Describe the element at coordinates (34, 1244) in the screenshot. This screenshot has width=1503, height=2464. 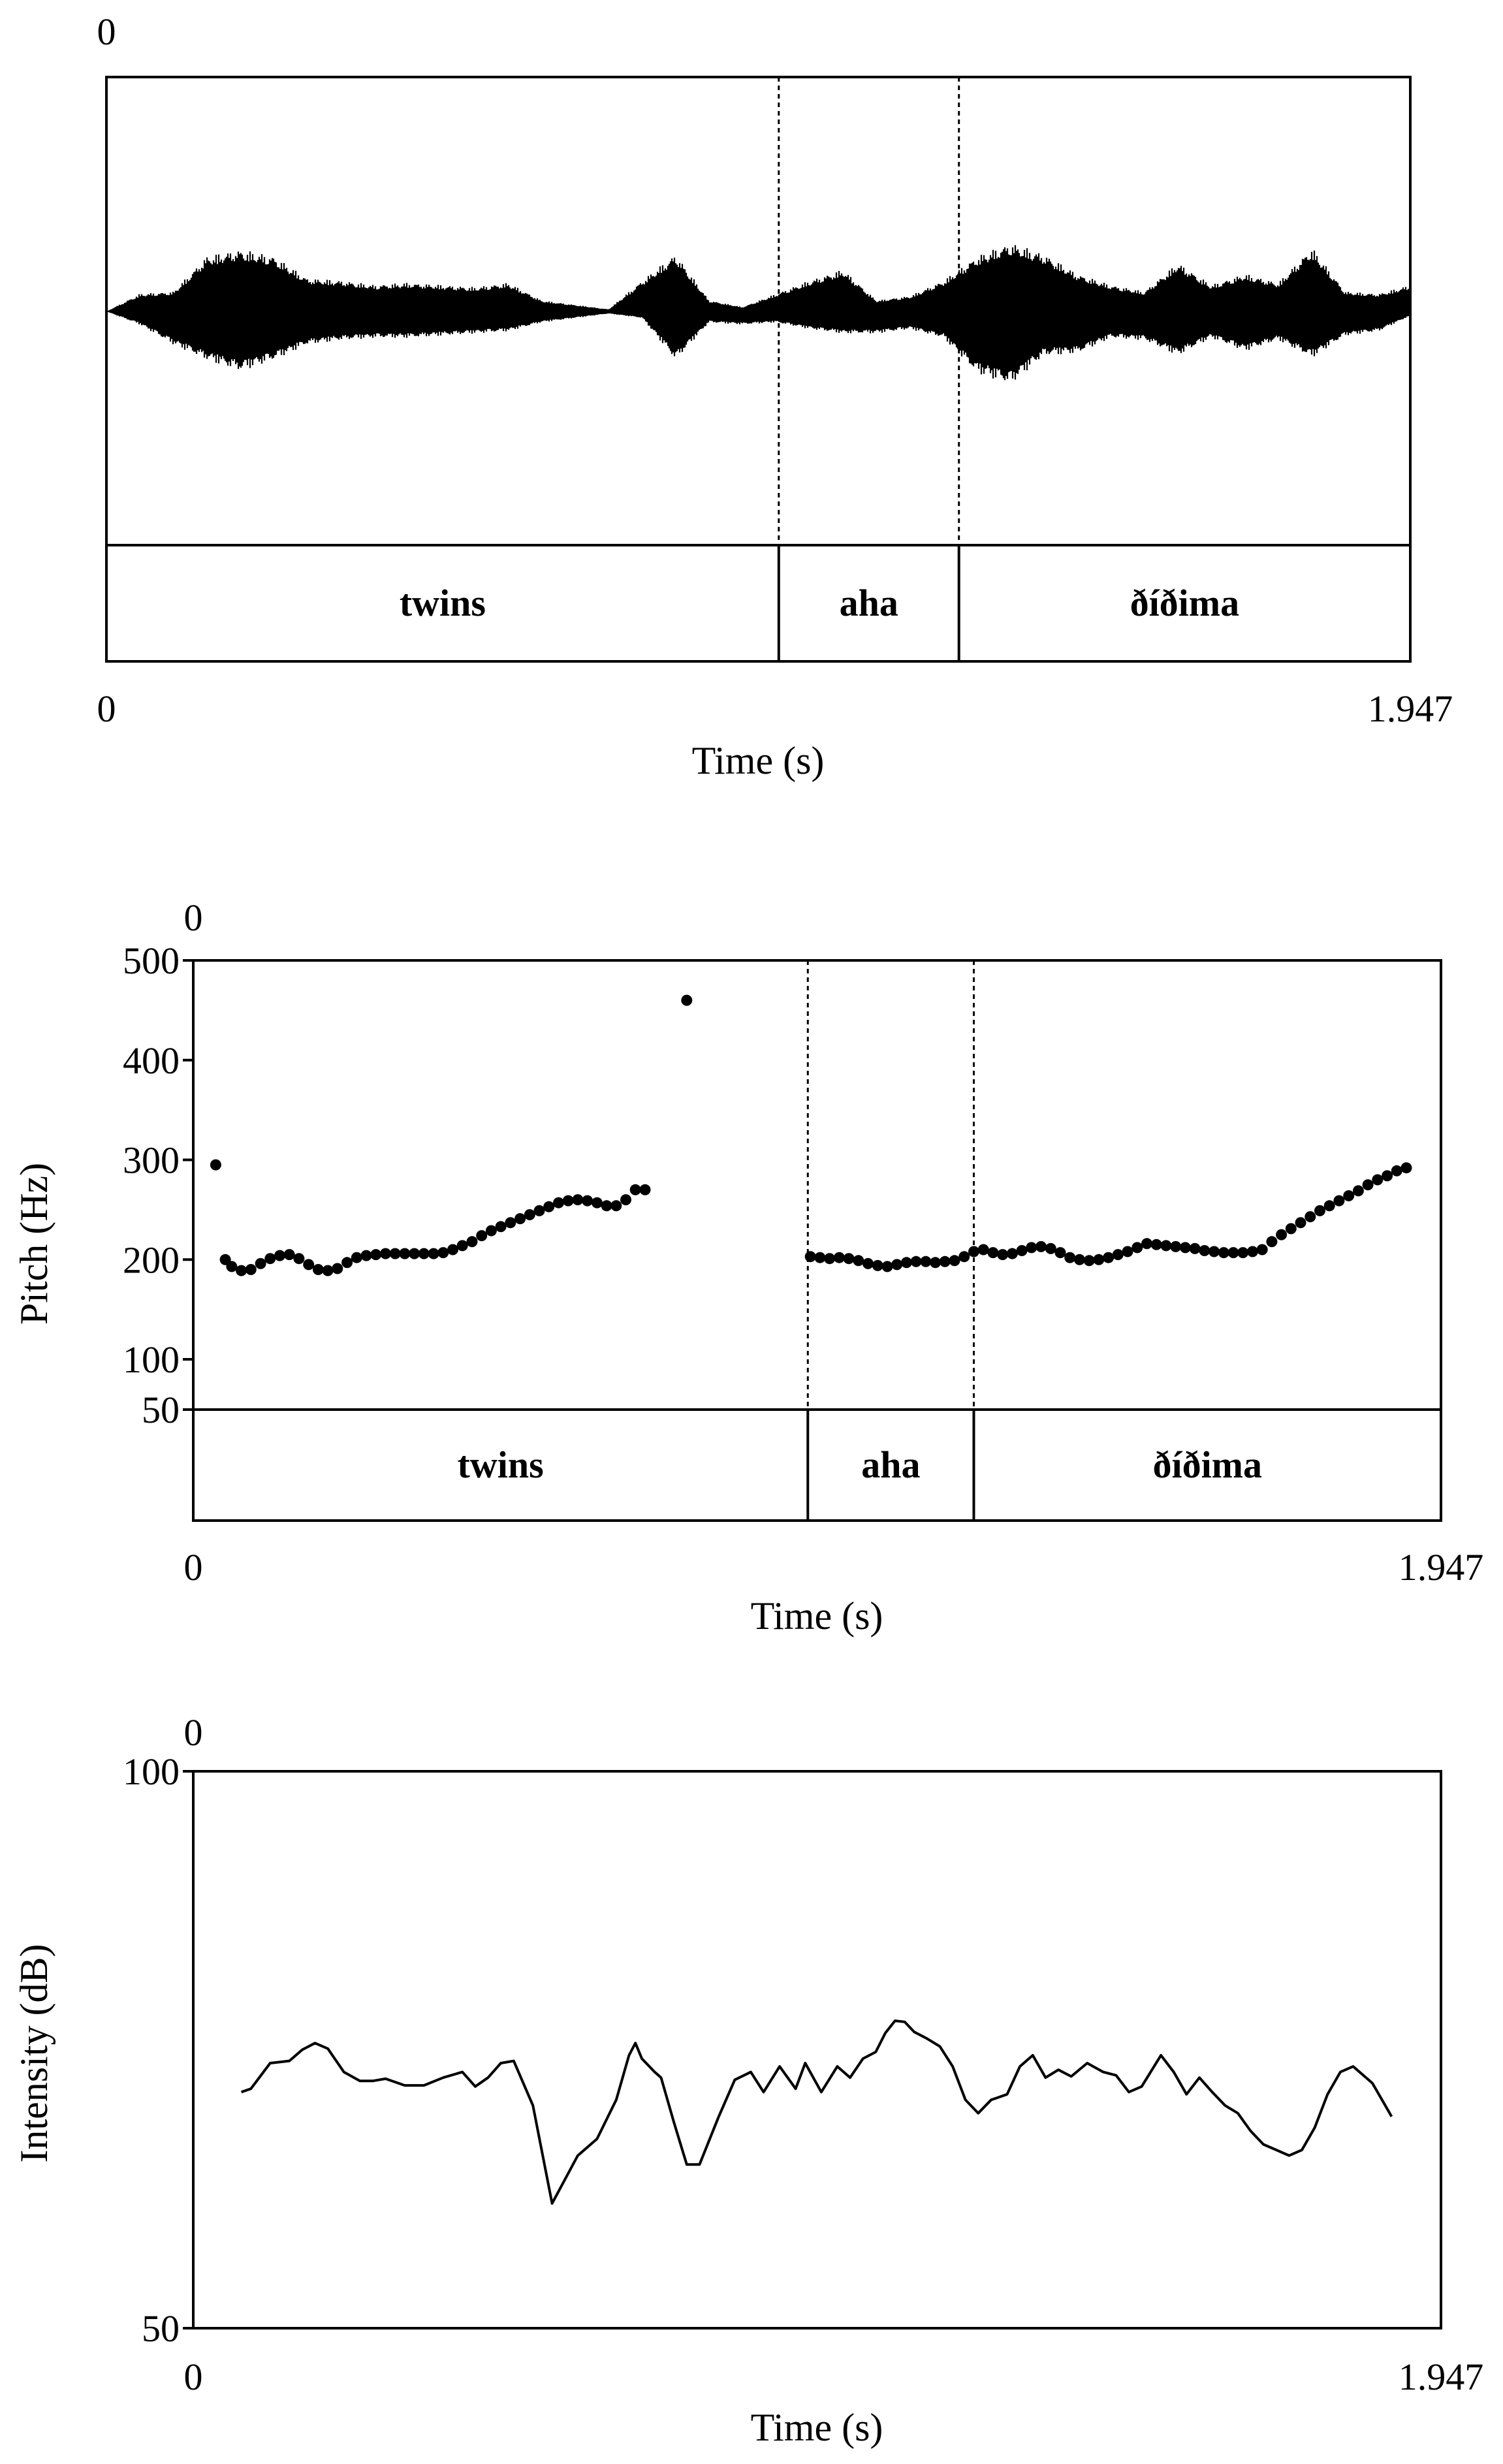
I see `pitch-y-axis-label: Pitch (Hz)` at that location.